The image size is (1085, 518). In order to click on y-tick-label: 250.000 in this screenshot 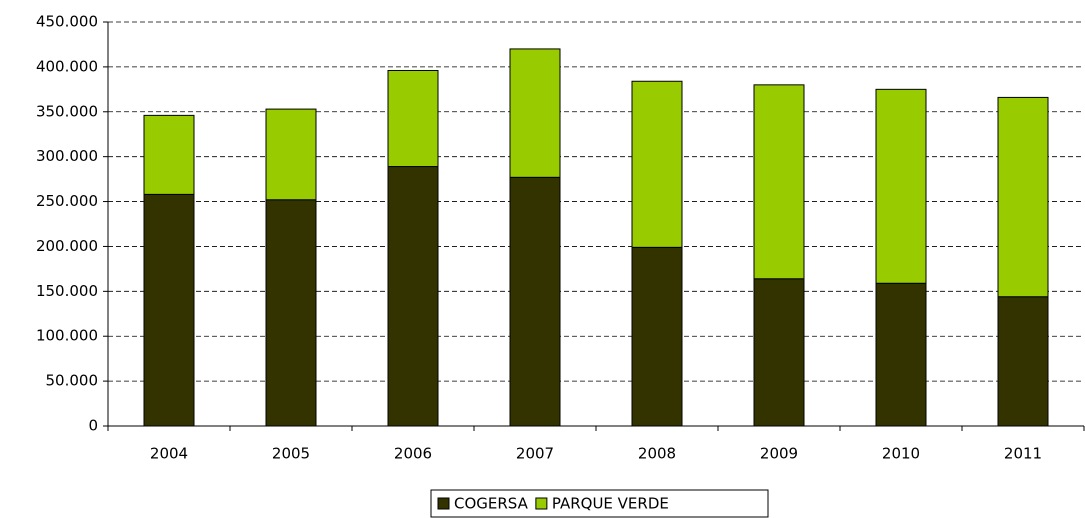, I will do `click(67, 201)`.